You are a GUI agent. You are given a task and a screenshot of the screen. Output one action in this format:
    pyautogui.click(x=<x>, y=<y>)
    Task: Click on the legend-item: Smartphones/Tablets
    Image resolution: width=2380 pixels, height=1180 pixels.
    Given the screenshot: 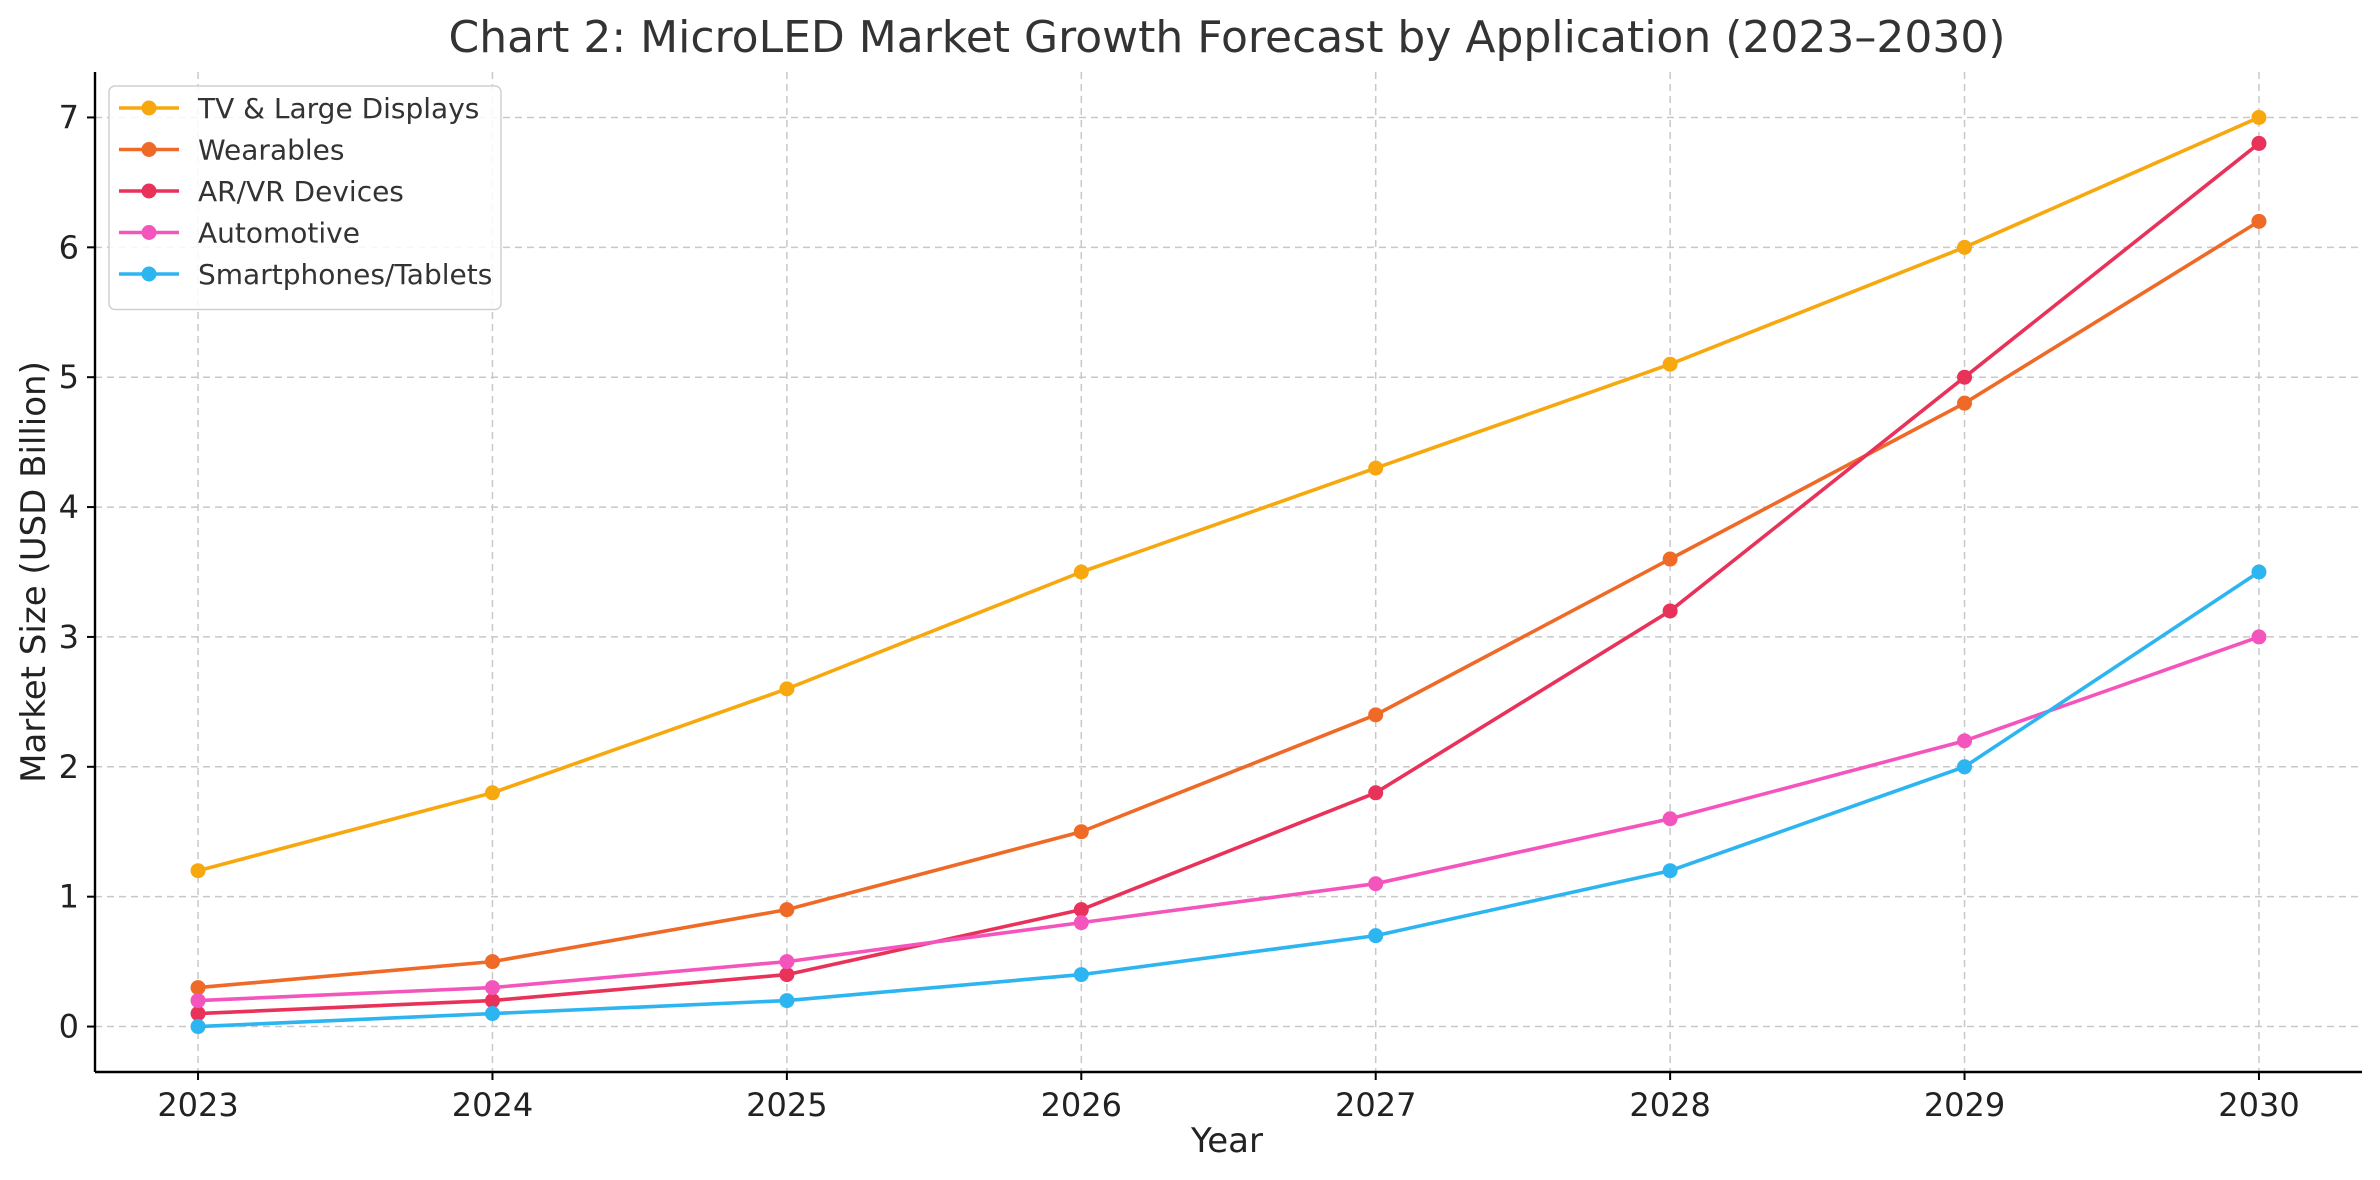 What is the action you would take?
    pyautogui.click(x=305, y=274)
    